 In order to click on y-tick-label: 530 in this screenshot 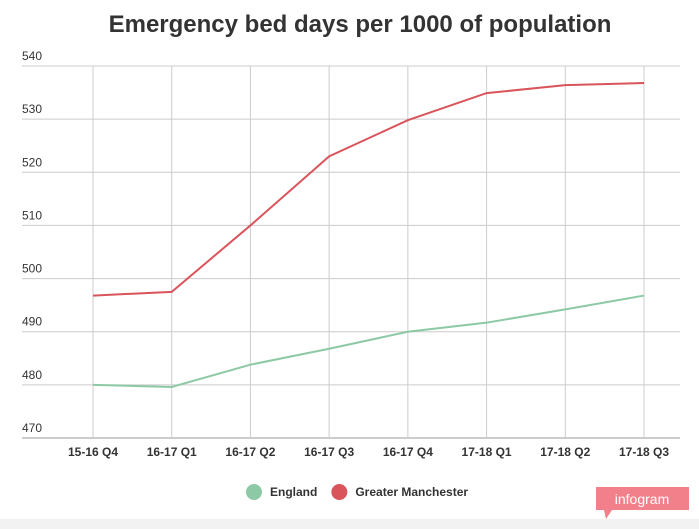, I will do `click(32, 109)`.